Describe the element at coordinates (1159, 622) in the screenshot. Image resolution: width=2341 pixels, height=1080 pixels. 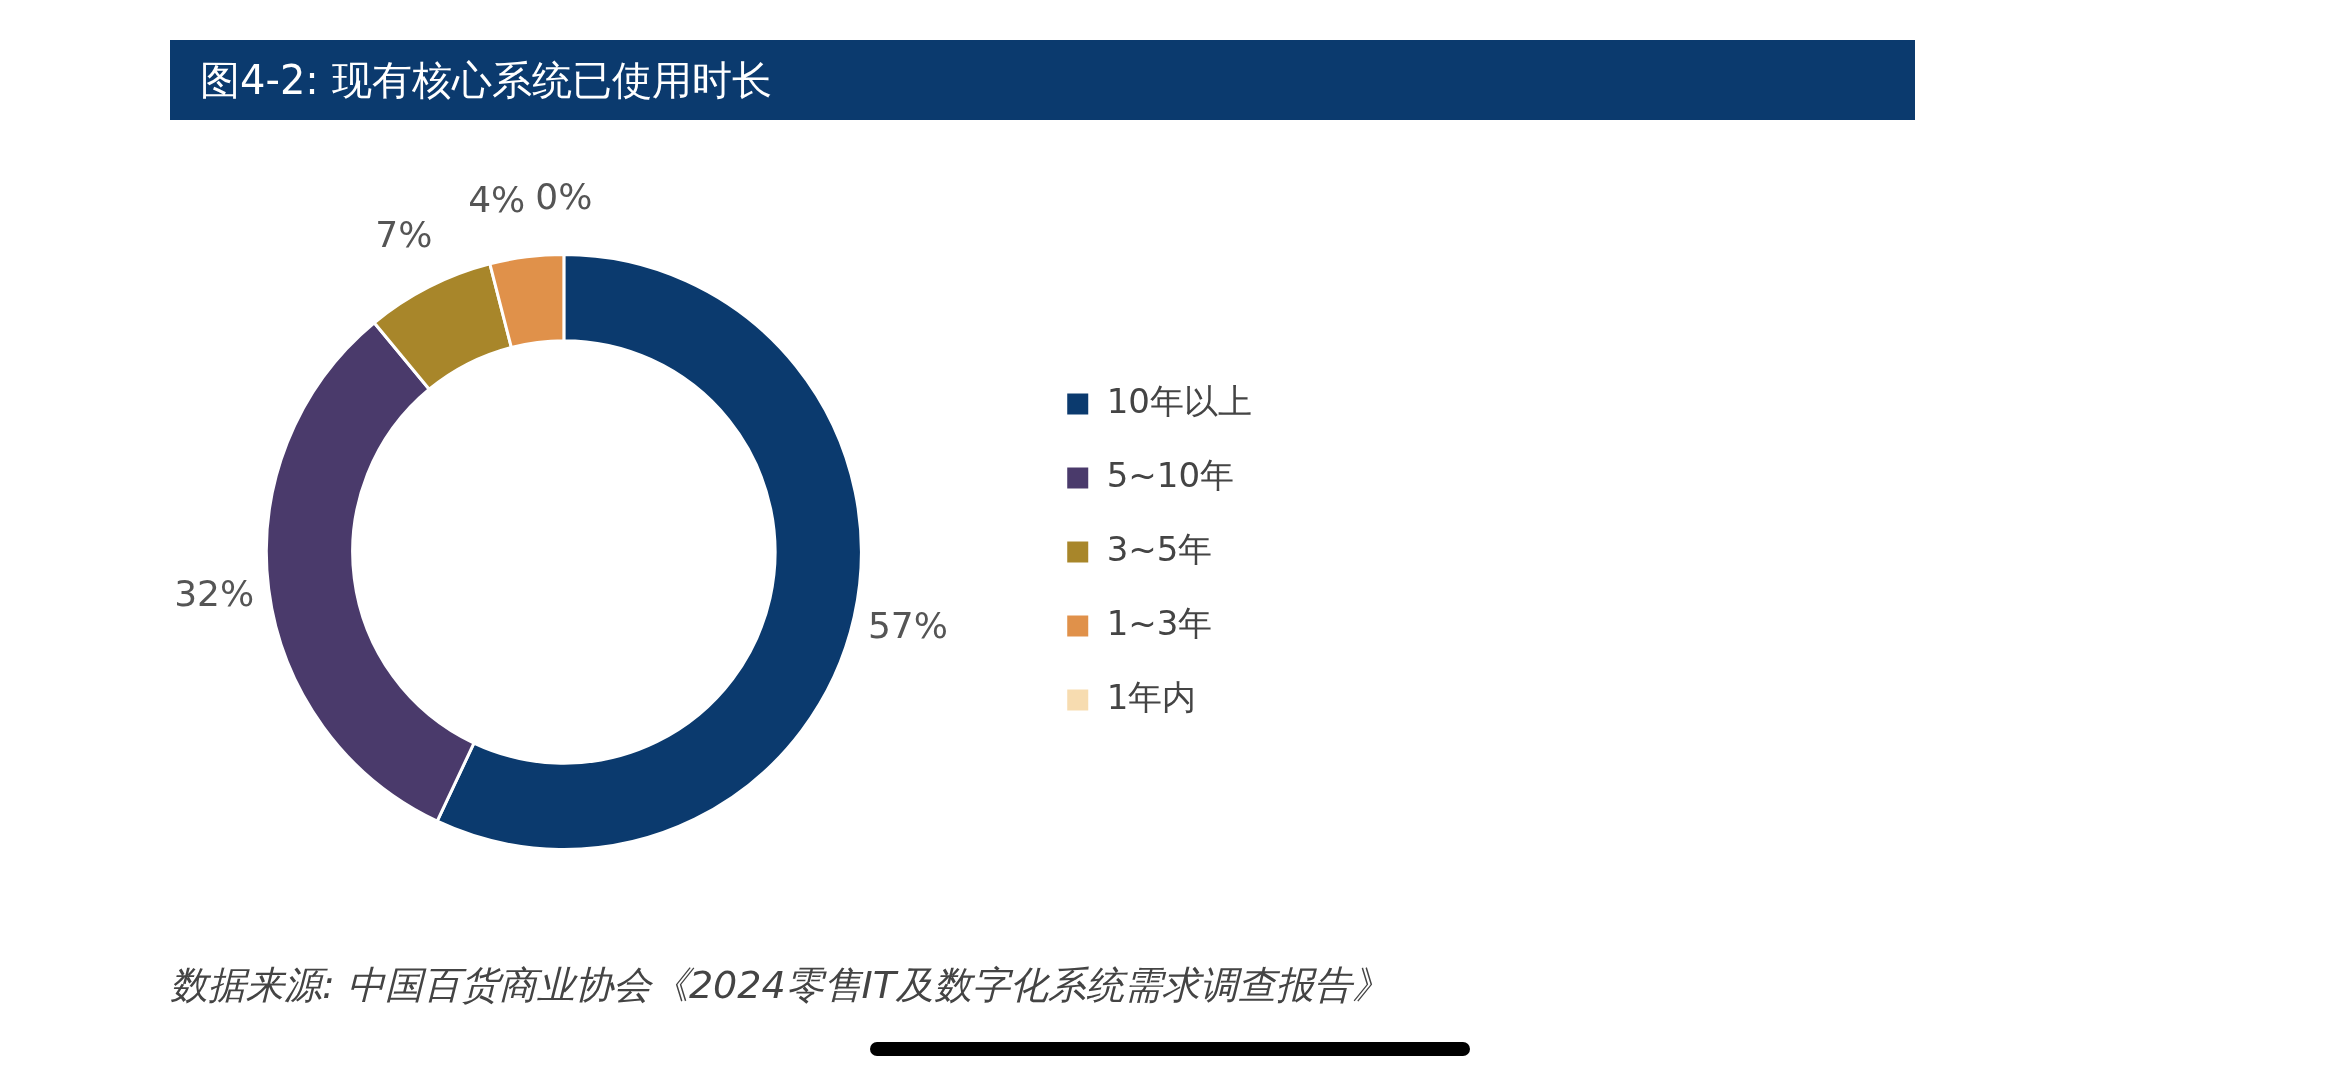
I see `legend-label: 1~3年` at that location.